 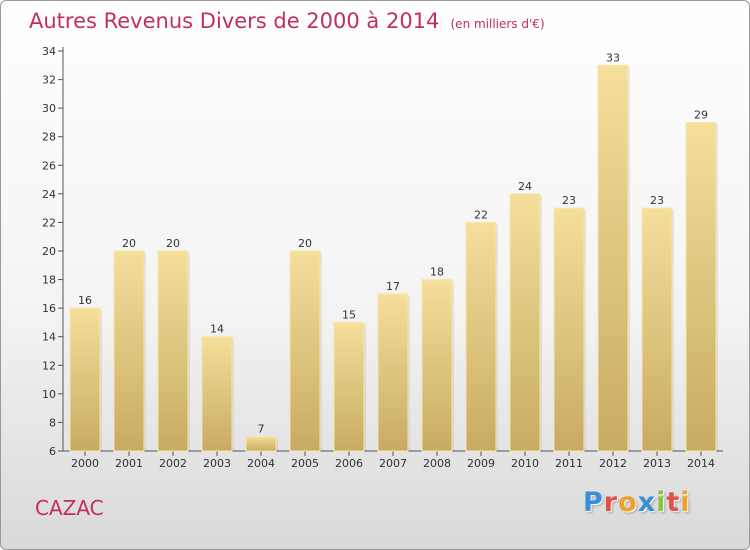 What do you see at coordinates (85, 379) in the screenshot?
I see `bar-2000` at bounding box center [85, 379].